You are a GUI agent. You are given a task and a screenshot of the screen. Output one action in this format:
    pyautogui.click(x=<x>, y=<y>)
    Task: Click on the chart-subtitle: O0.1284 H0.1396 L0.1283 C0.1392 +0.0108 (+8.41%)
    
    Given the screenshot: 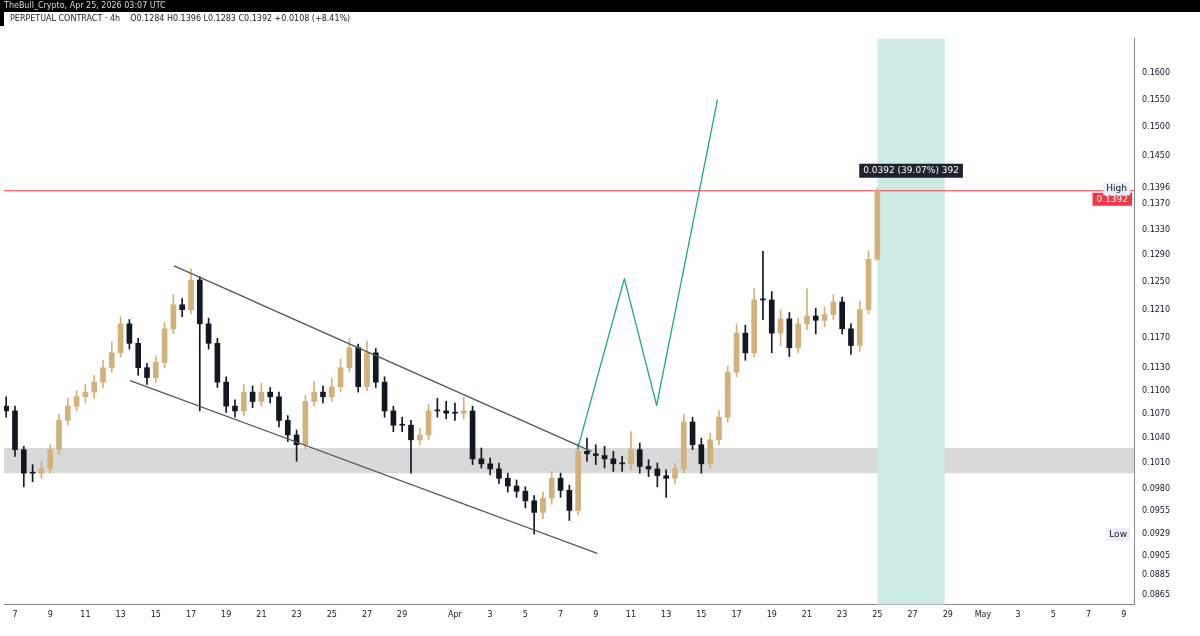 What is the action you would take?
    pyautogui.click(x=240, y=18)
    